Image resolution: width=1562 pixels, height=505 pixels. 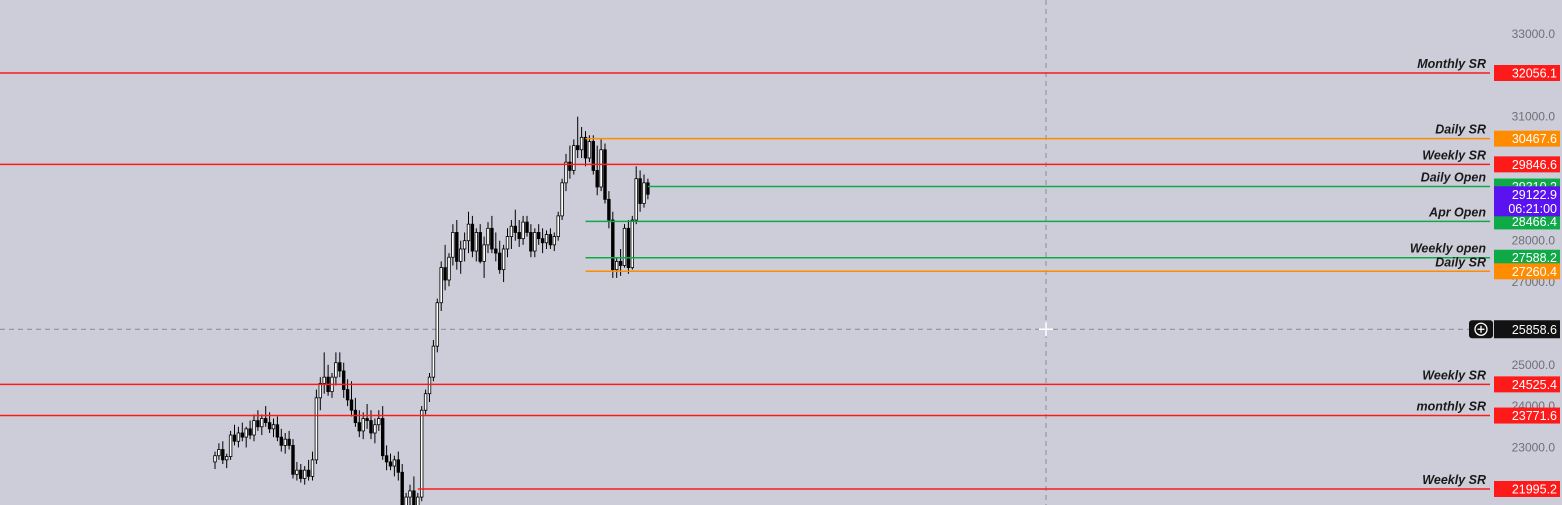 What do you see at coordinates (1451, 407) in the screenshot?
I see `level-label: monthly SR` at bounding box center [1451, 407].